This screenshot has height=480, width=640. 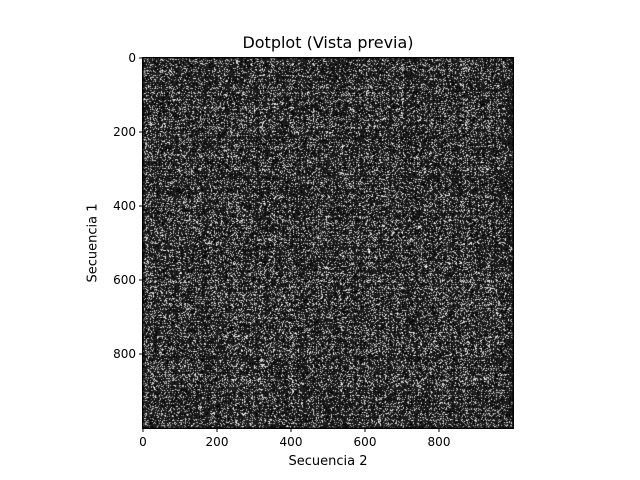 I want to click on y-tick-label: 200, so click(x=124, y=132).